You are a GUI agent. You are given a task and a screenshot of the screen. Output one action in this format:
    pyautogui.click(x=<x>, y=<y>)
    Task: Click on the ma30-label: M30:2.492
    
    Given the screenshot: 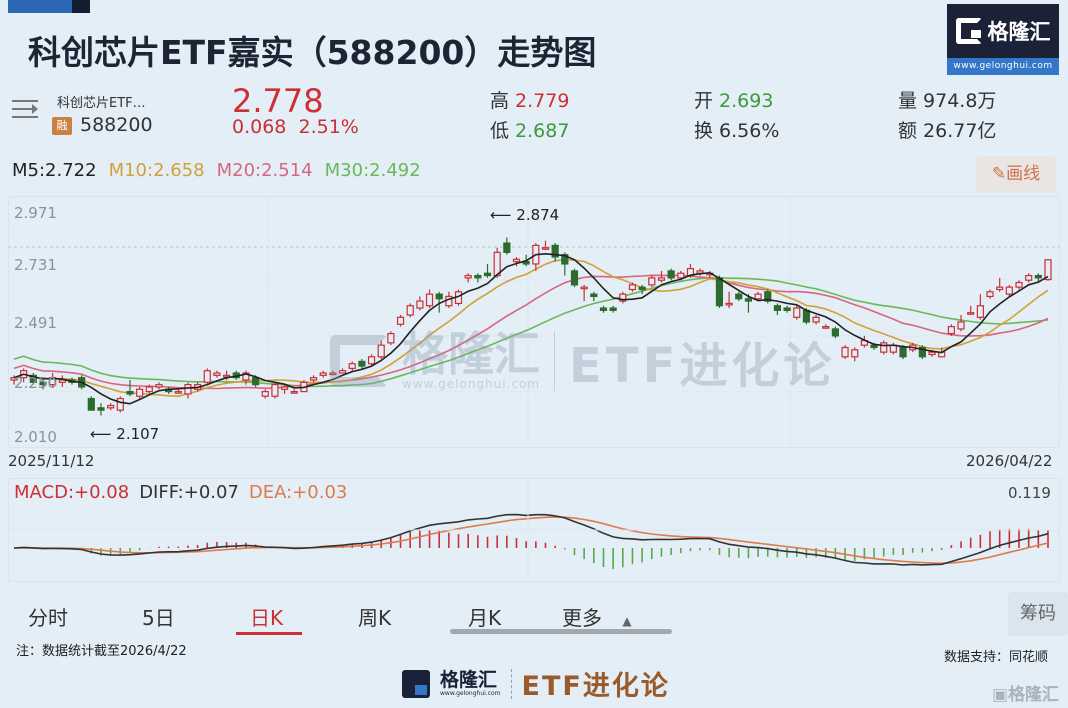 What is the action you would take?
    pyautogui.click(x=372, y=170)
    